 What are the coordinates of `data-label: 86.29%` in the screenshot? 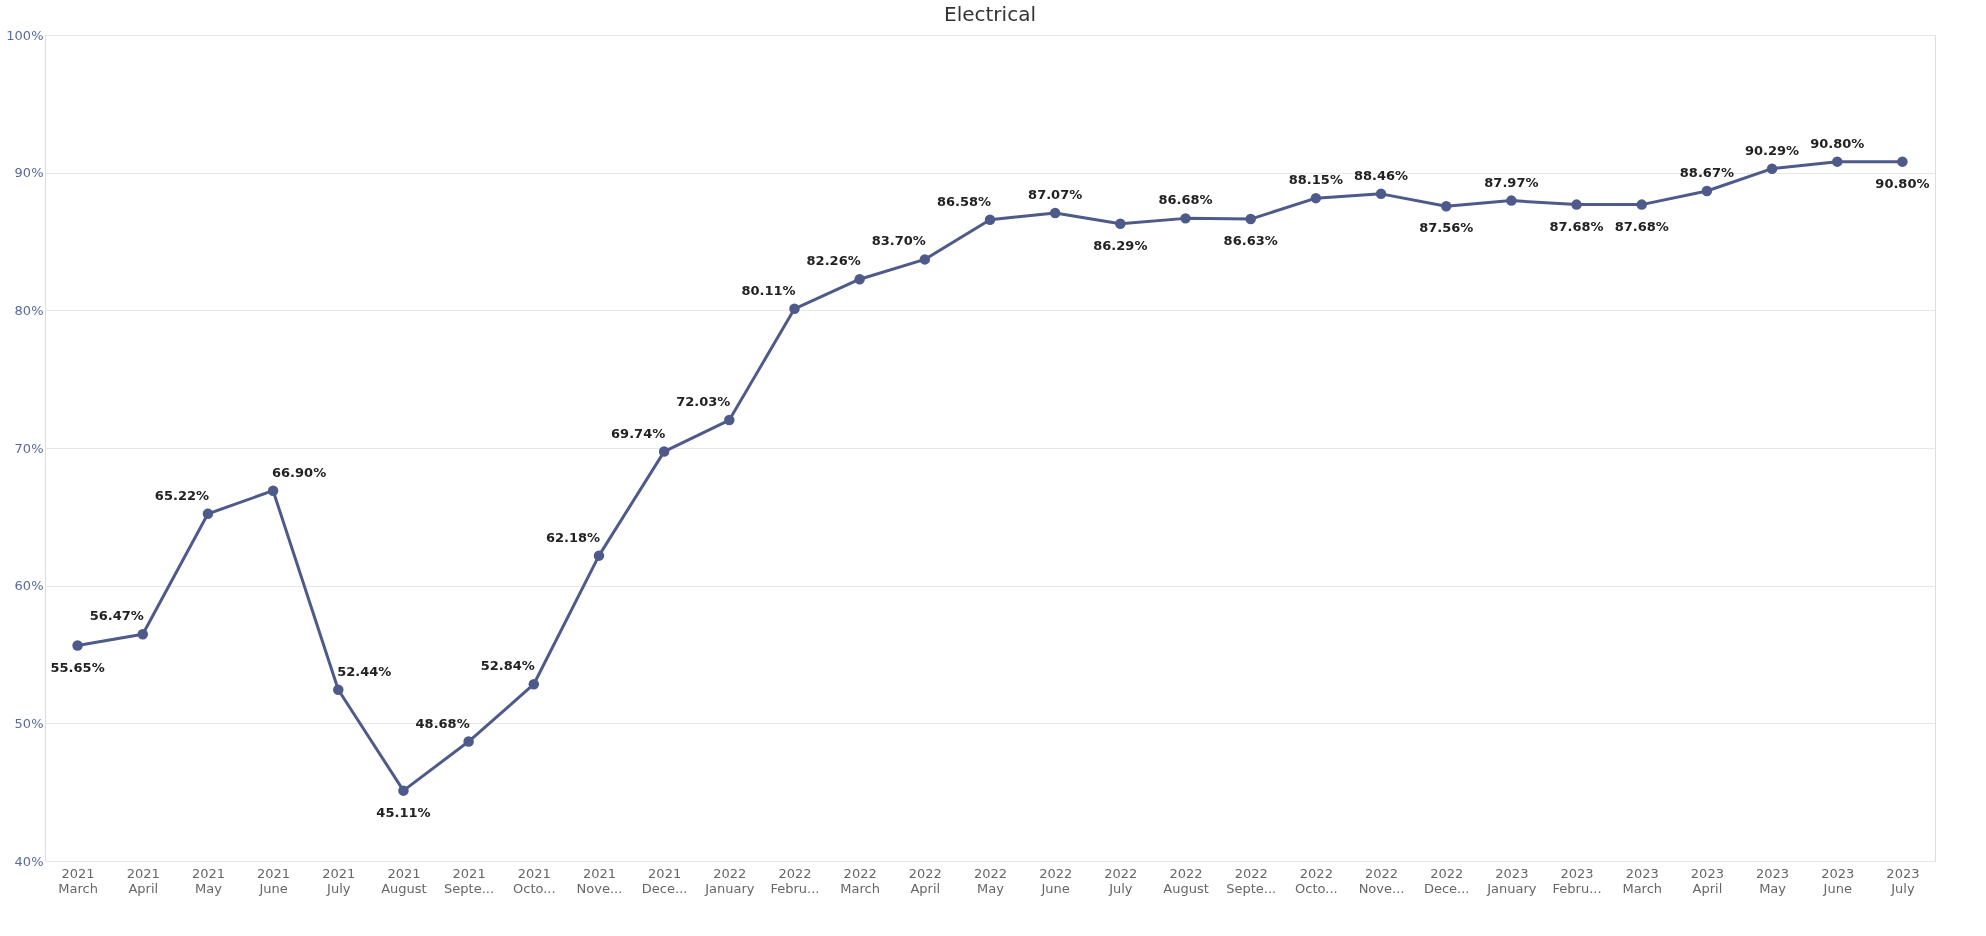 It's located at (1120, 245).